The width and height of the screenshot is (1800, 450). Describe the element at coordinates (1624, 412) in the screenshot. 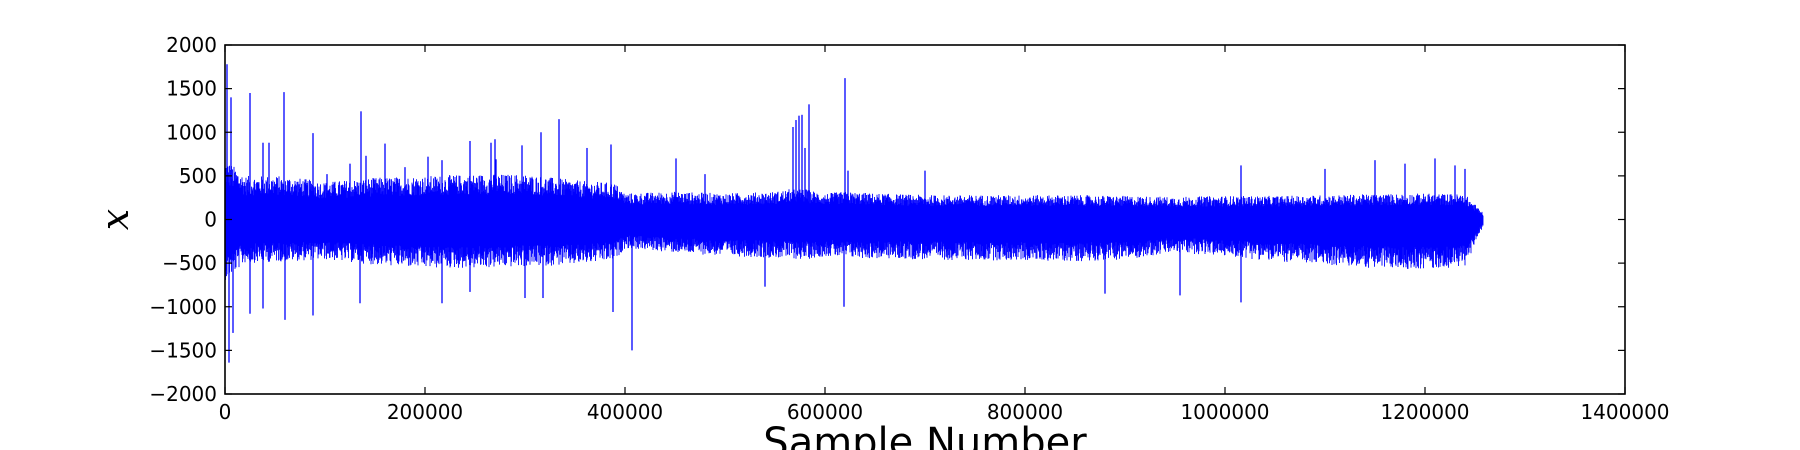

I see `x-tick-label: 1400000` at that location.